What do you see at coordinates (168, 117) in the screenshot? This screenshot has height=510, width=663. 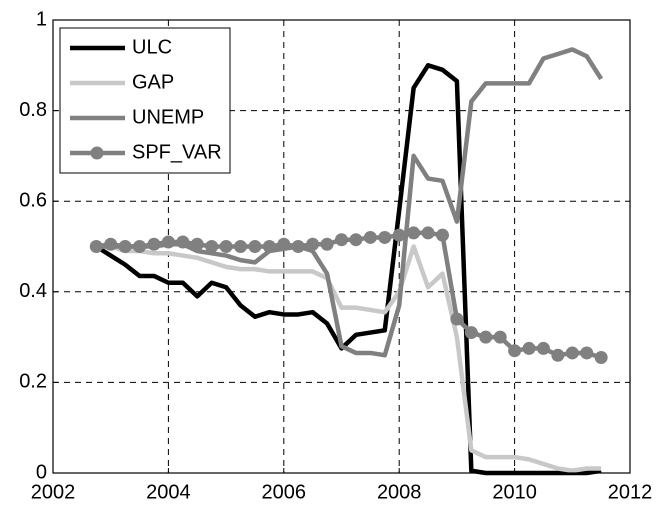 I see `legend-label: UNEMP` at bounding box center [168, 117].